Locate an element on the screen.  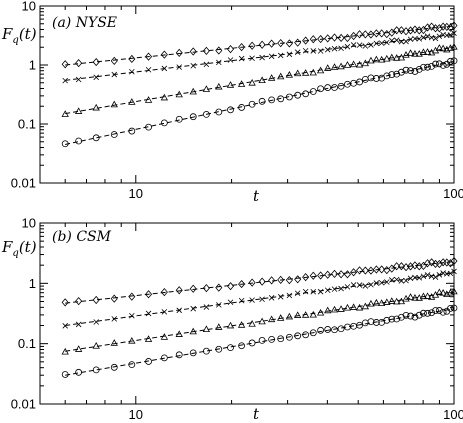
panel-label-csm: (b) CSM is located at coordinates (82, 237).